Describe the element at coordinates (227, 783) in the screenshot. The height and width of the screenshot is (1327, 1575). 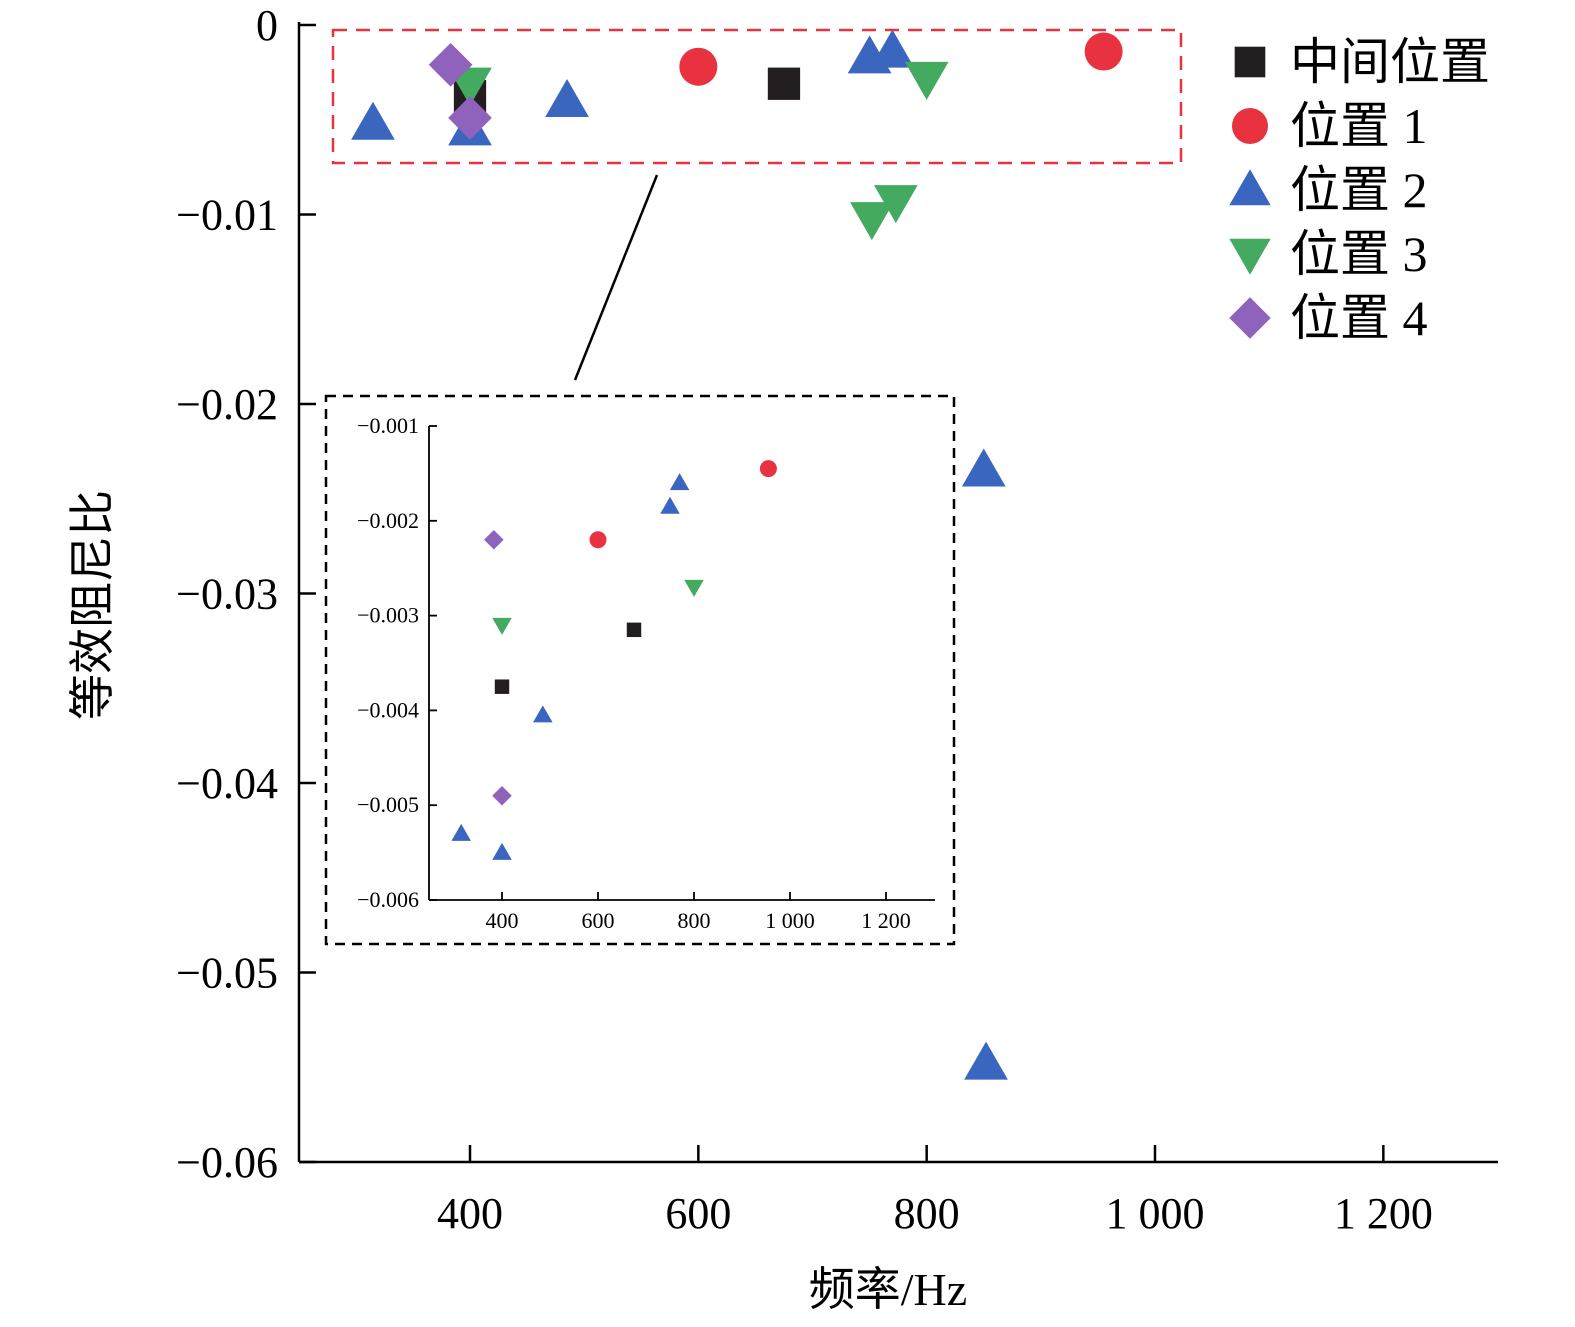
I see `y-tick-label: −0.04` at that location.